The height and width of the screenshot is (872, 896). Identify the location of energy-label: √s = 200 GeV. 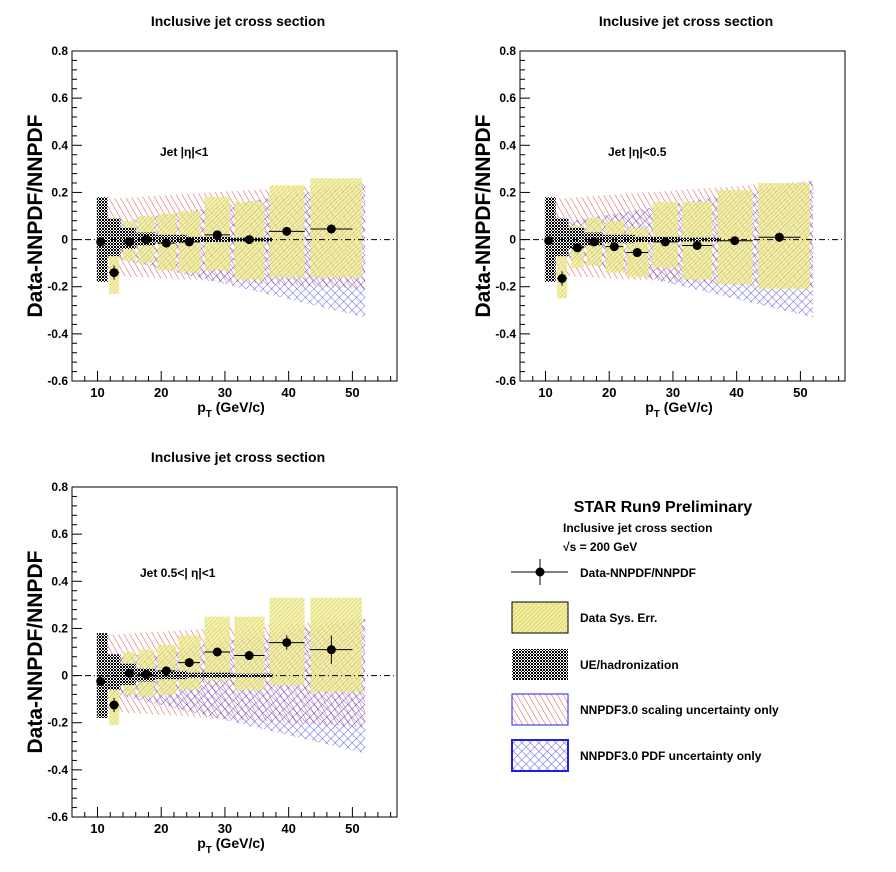
(600, 547).